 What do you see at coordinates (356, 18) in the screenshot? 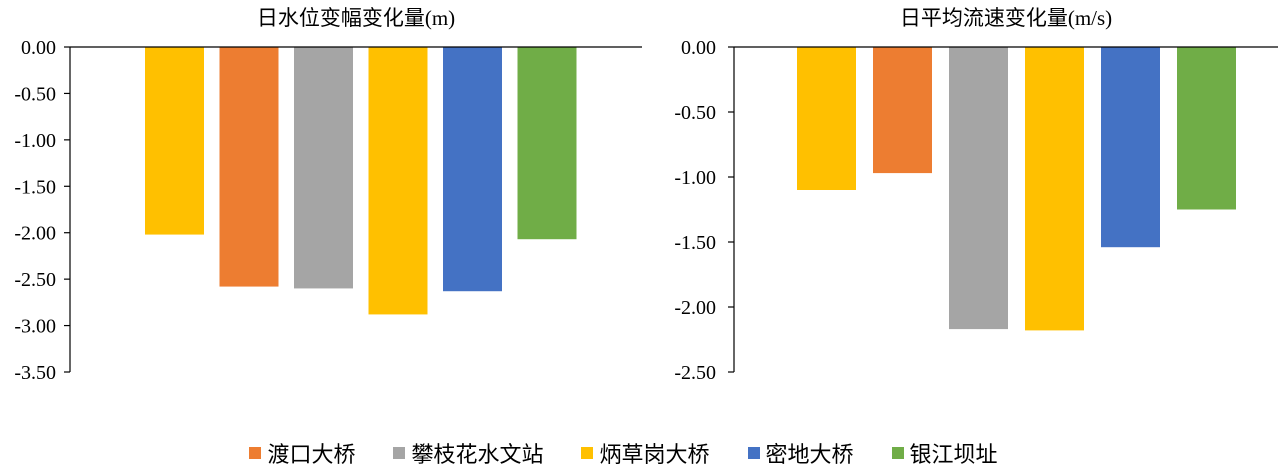
I see `water-level-chart-title: 日水位变幅变化量(m)` at bounding box center [356, 18].